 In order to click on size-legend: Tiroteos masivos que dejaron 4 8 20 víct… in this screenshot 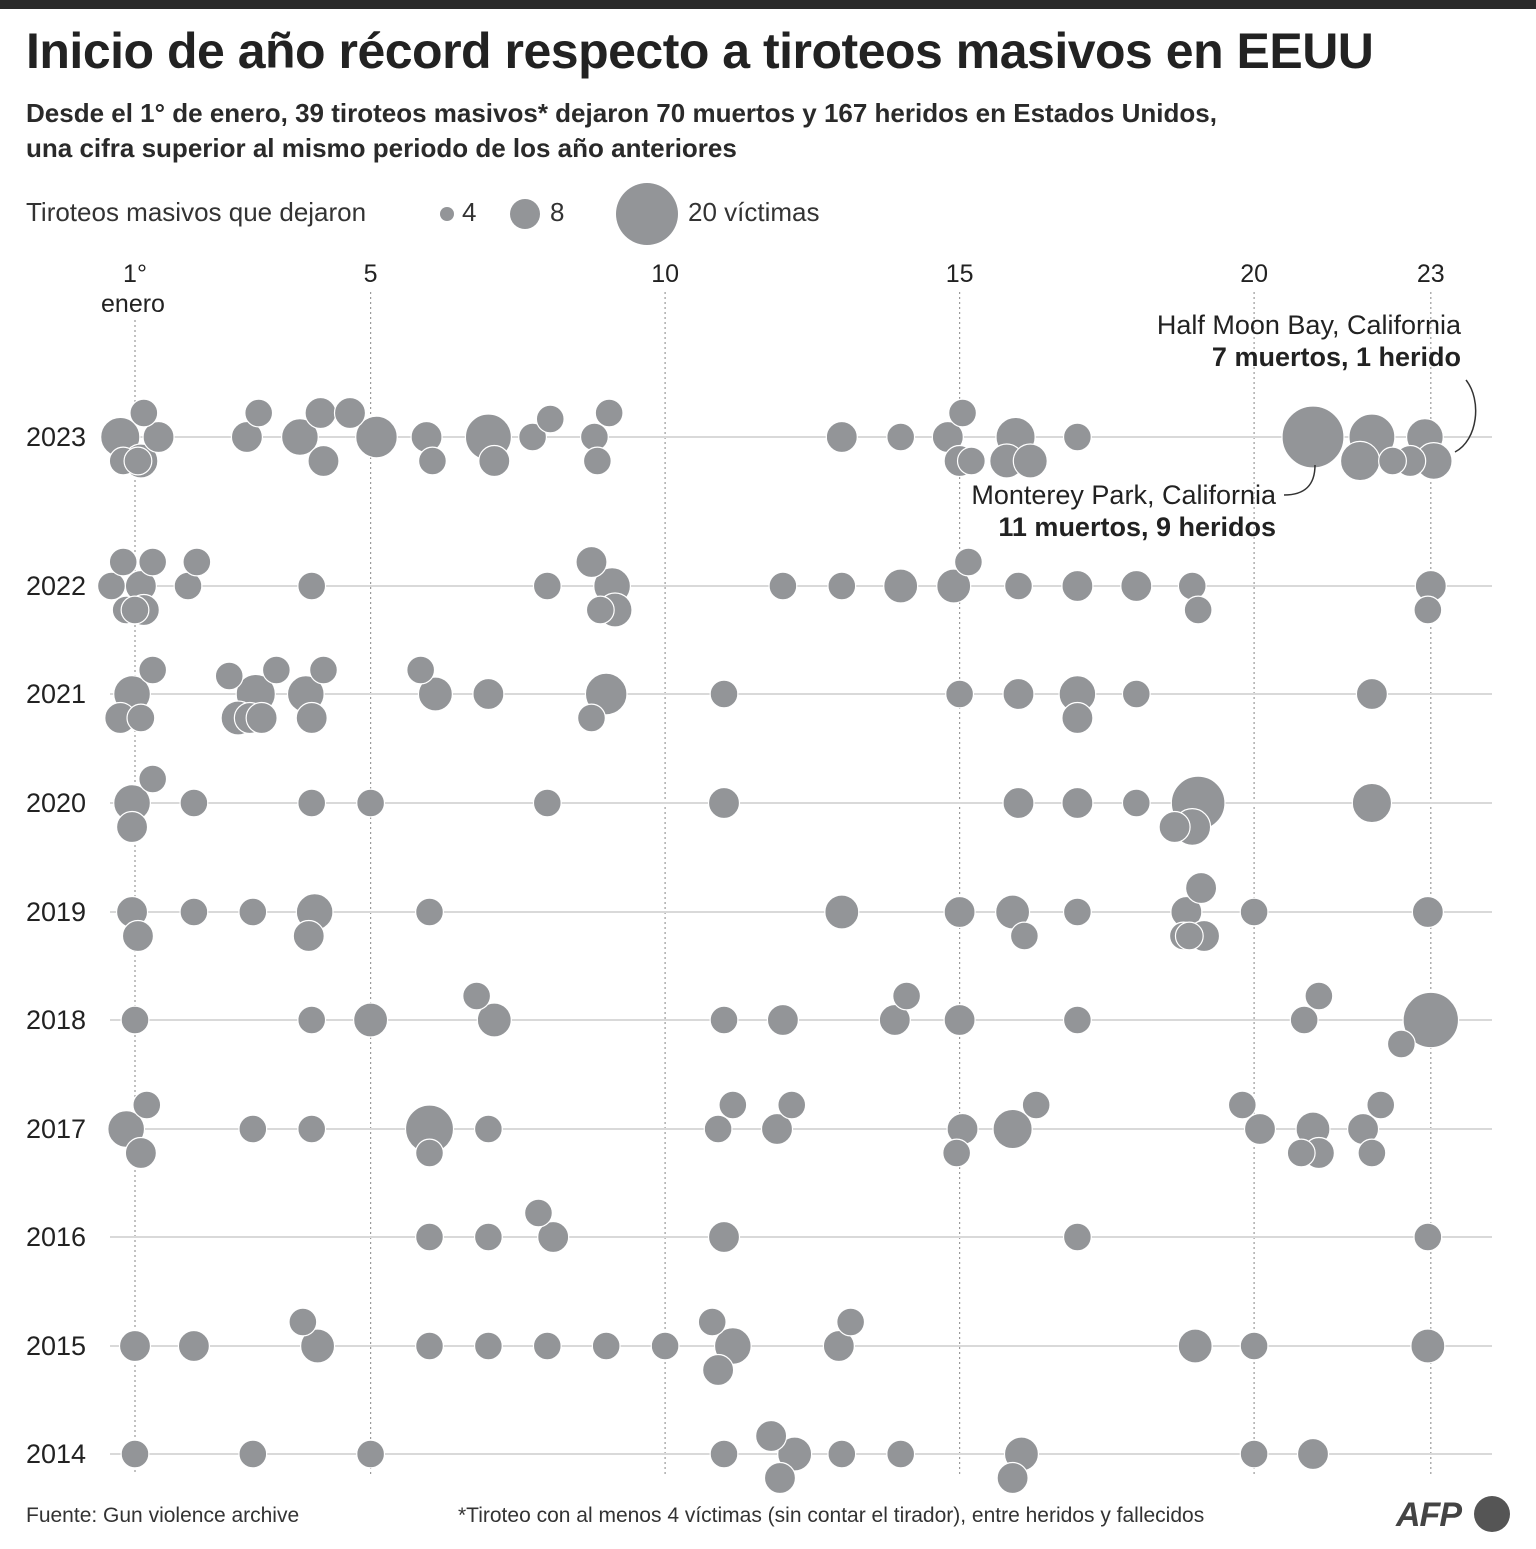, I will do `click(476, 214)`.